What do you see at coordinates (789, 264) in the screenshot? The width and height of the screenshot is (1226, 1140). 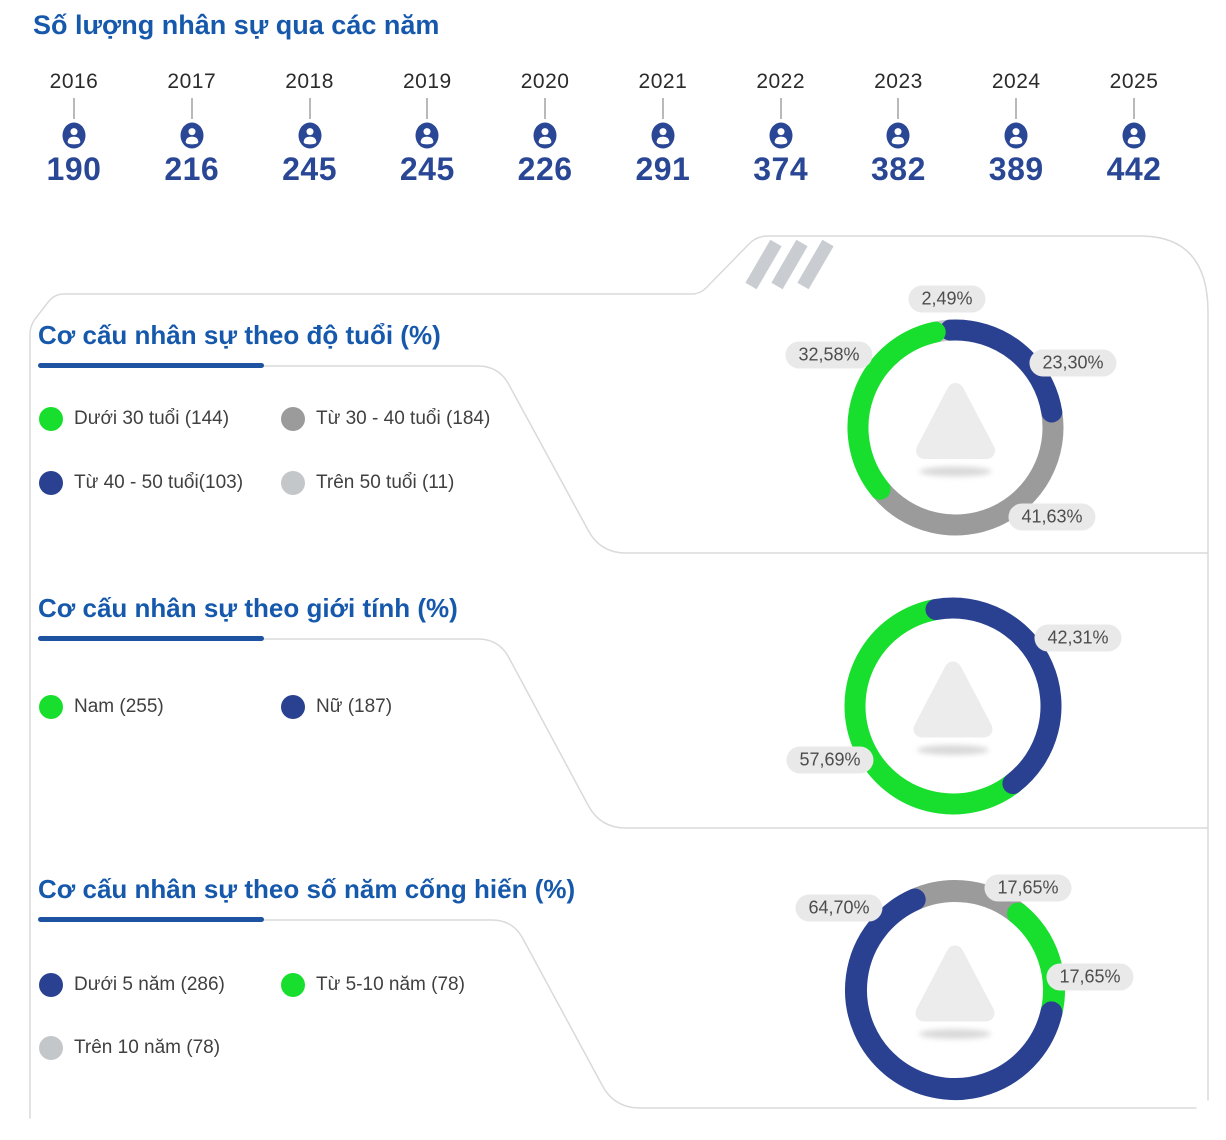 I see `hash-marks-icon` at bounding box center [789, 264].